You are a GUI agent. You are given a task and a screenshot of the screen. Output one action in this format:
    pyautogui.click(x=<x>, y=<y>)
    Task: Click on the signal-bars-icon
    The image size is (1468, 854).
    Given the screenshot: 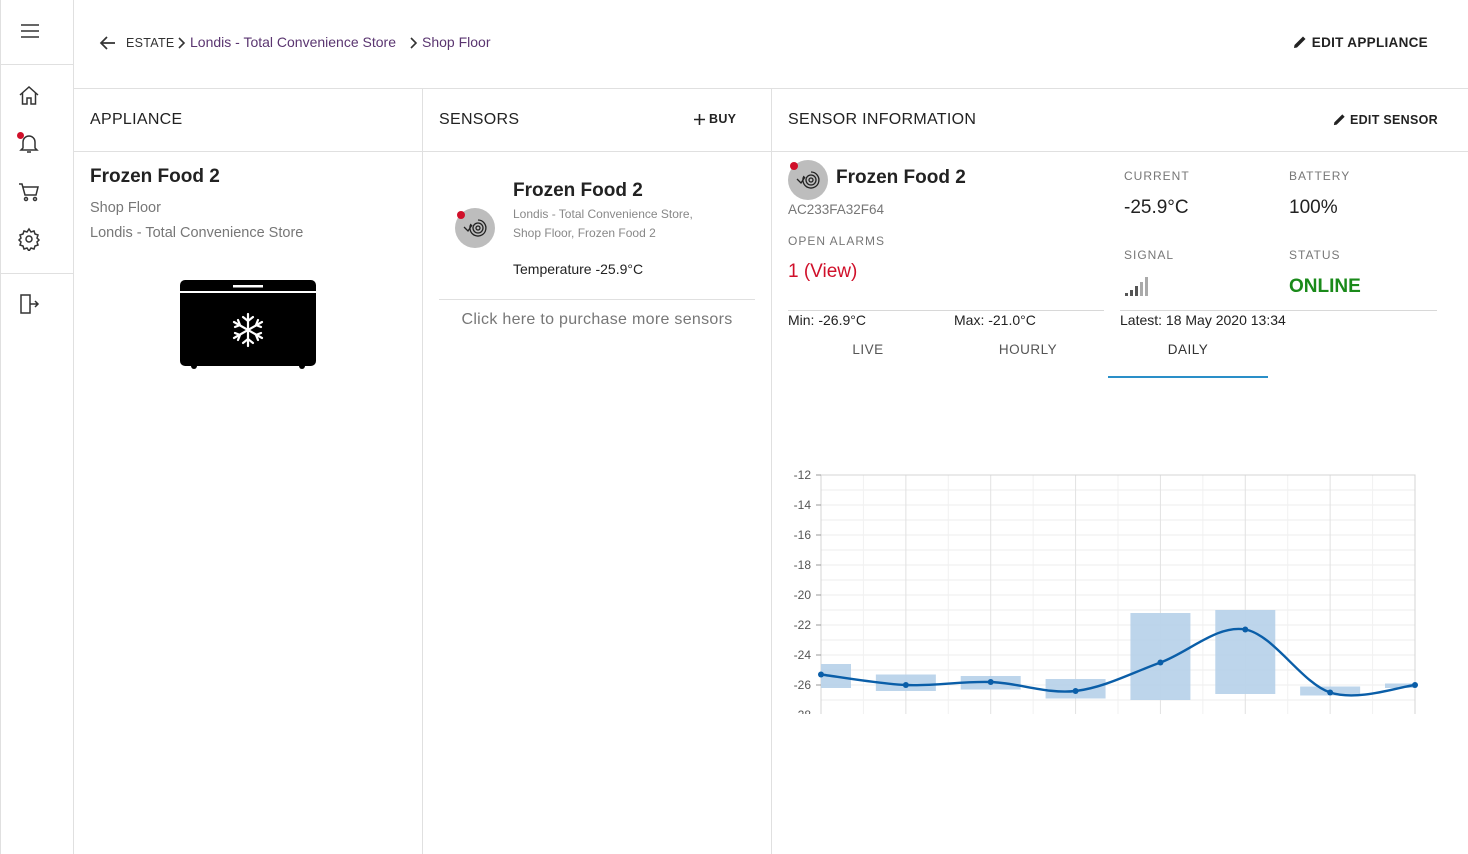 What is the action you would take?
    pyautogui.click(x=1137, y=288)
    